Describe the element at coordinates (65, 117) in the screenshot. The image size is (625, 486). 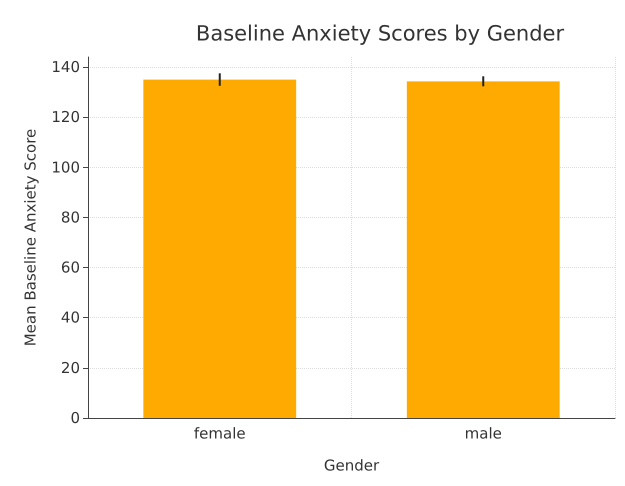
I see `y-tick-label: 120` at that location.